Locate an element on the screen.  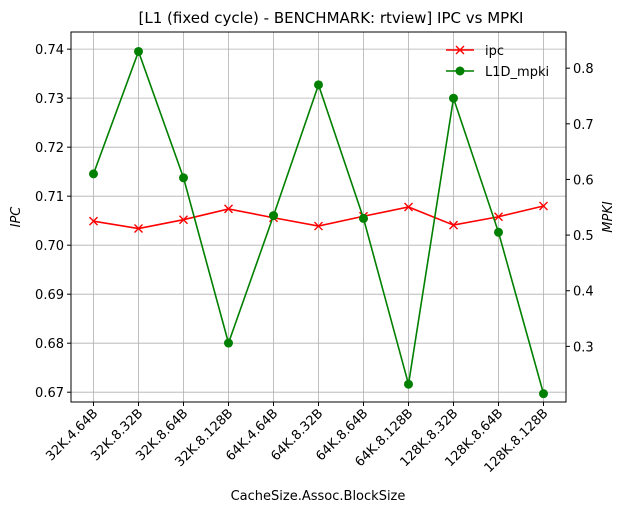
y-tick-label-left: 0.73 is located at coordinates (49, 99).